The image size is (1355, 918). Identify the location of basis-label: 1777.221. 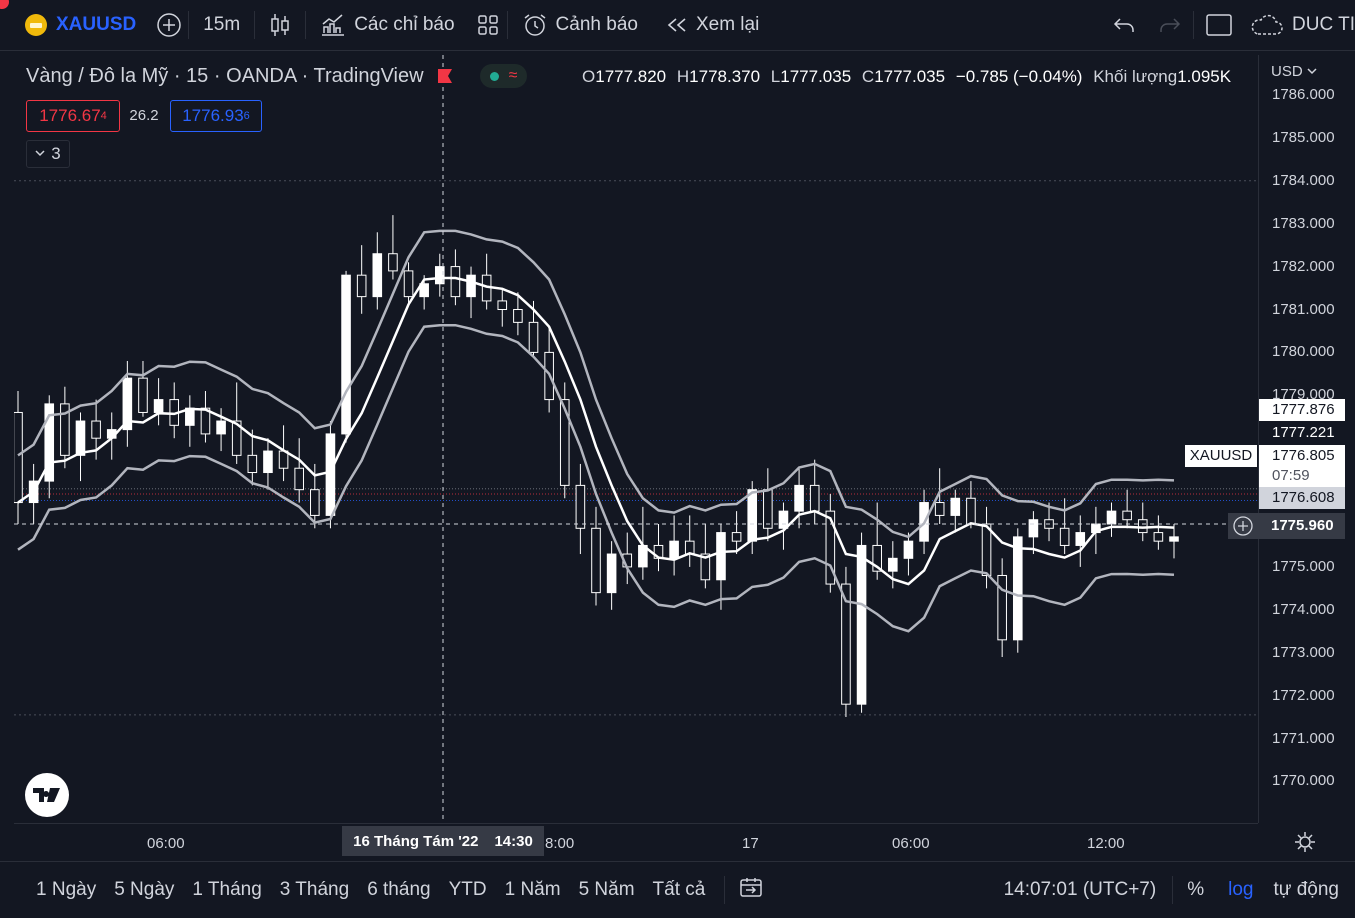
(1302, 433).